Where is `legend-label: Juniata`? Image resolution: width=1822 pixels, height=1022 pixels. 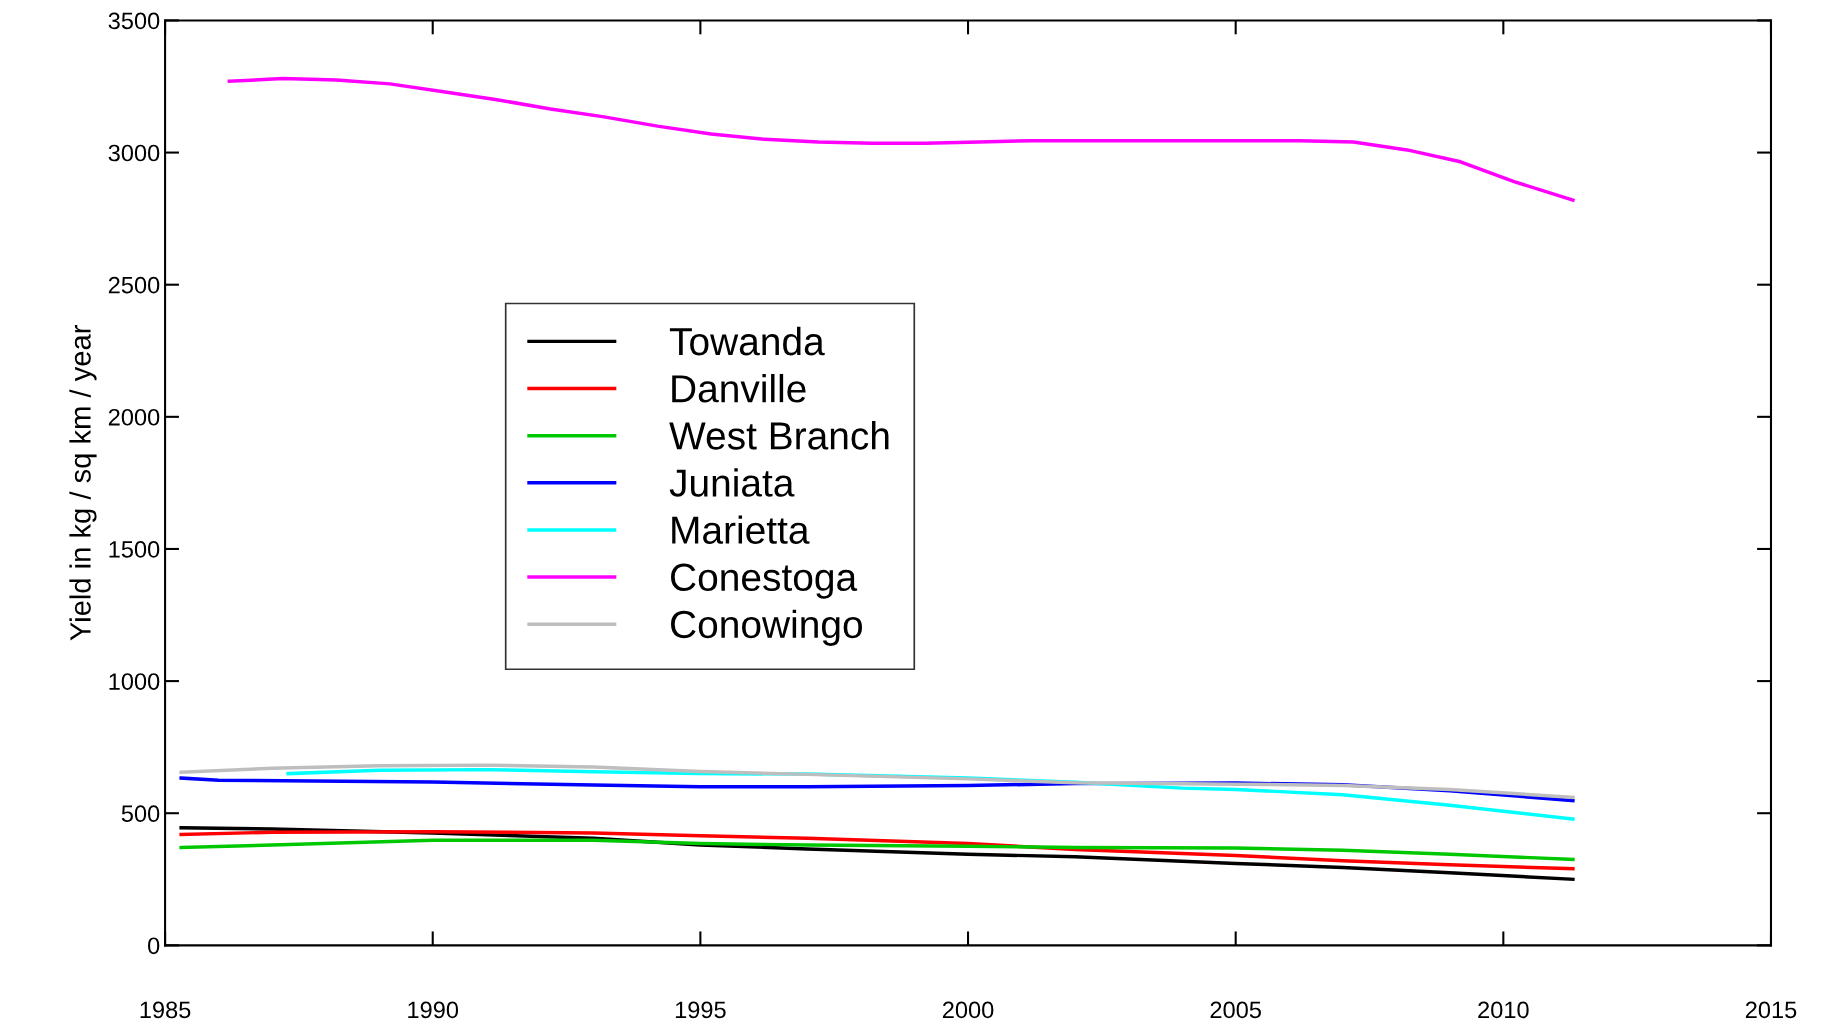 legend-label: Juniata is located at coordinates (732, 482).